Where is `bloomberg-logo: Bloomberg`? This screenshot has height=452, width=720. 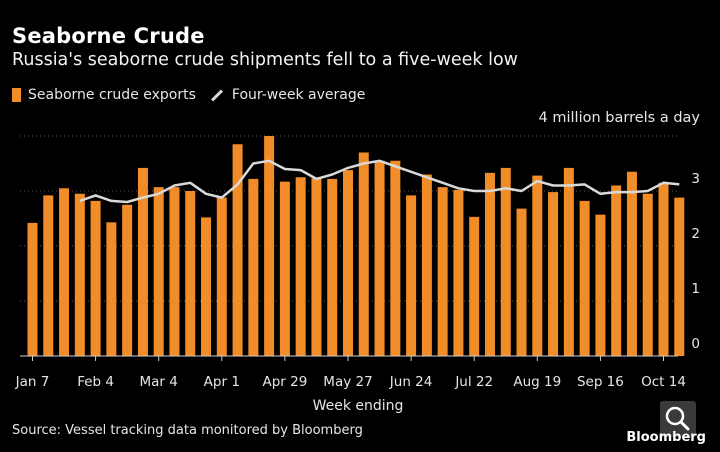 bloomberg-logo: Bloomberg is located at coordinates (666, 437).